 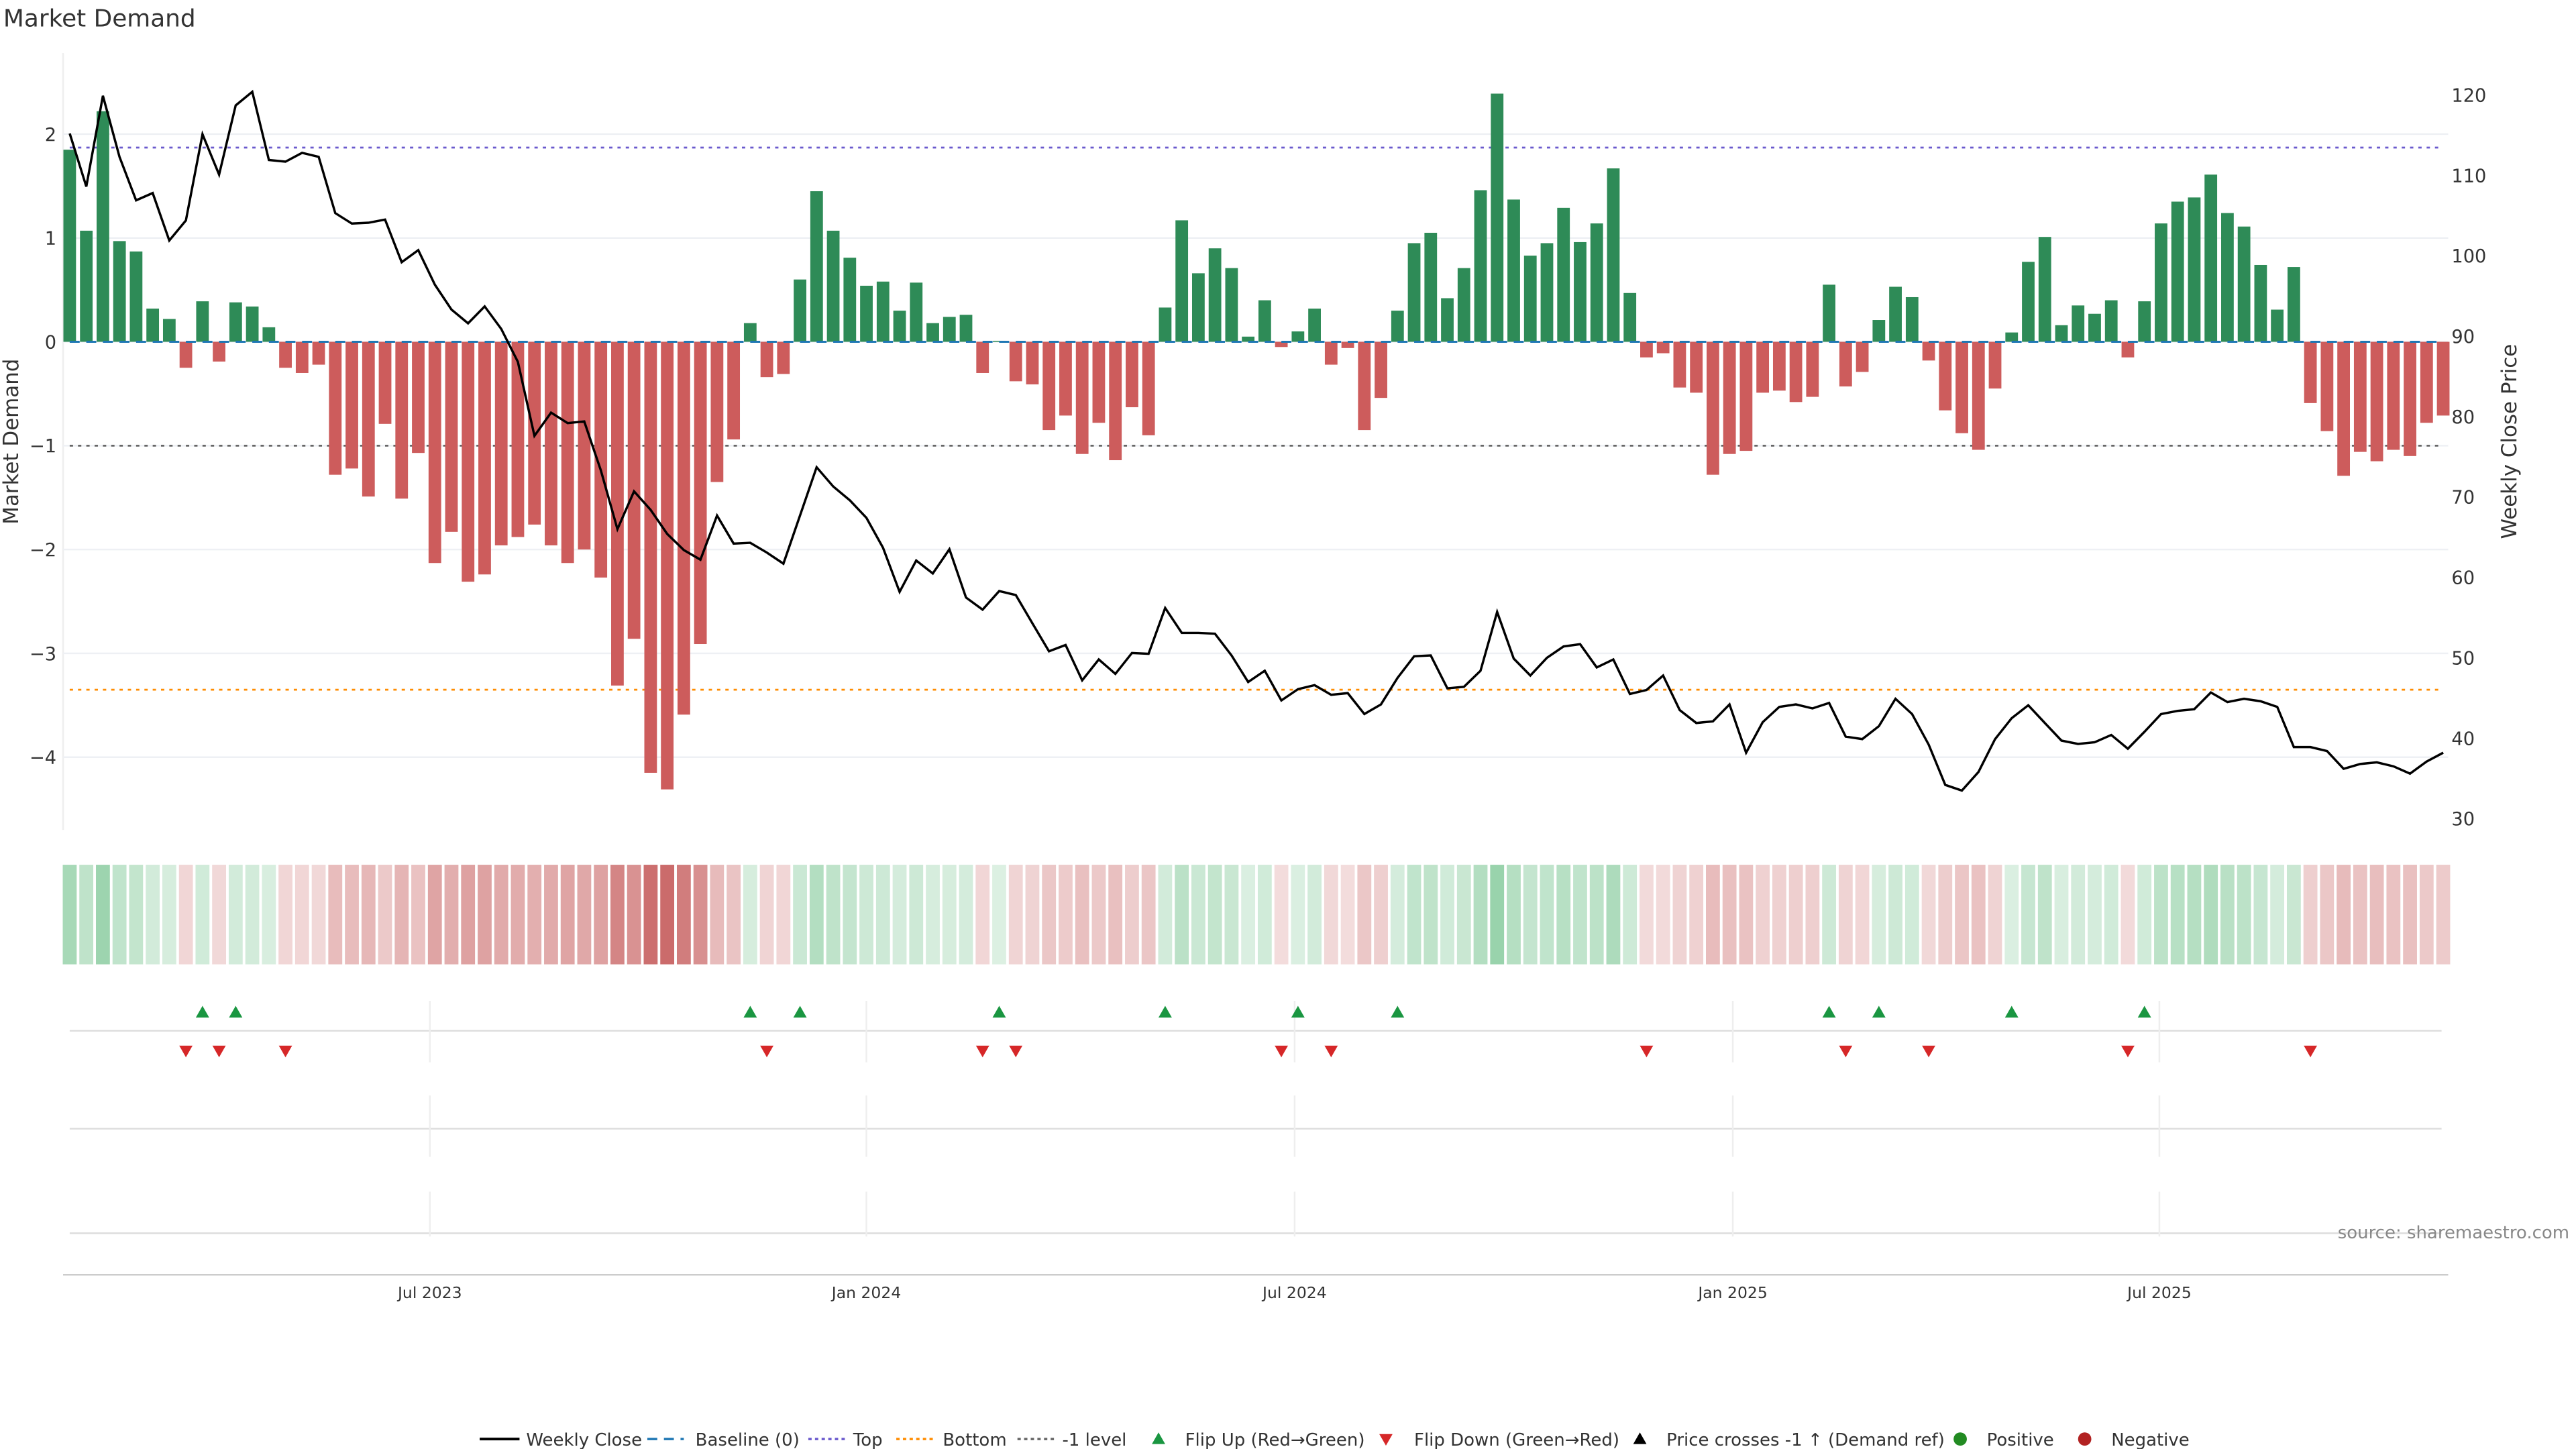 I want to click on x-tick-label: Jul 2023, so click(x=429, y=1292).